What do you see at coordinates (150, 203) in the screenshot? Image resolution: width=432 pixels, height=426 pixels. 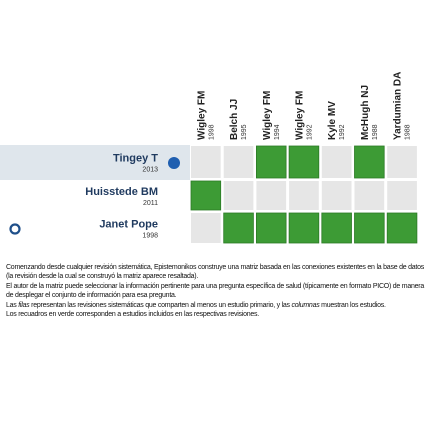 I see `row-year: 2011` at bounding box center [150, 203].